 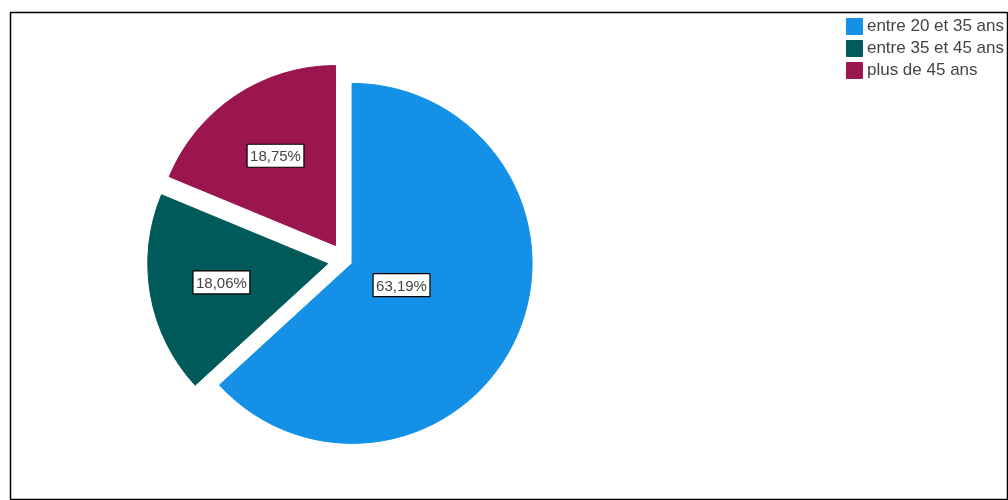 What do you see at coordinates (401, 285) in the screenshot?
I see `data-label: 63,19%` at bounding box center [401, 285].